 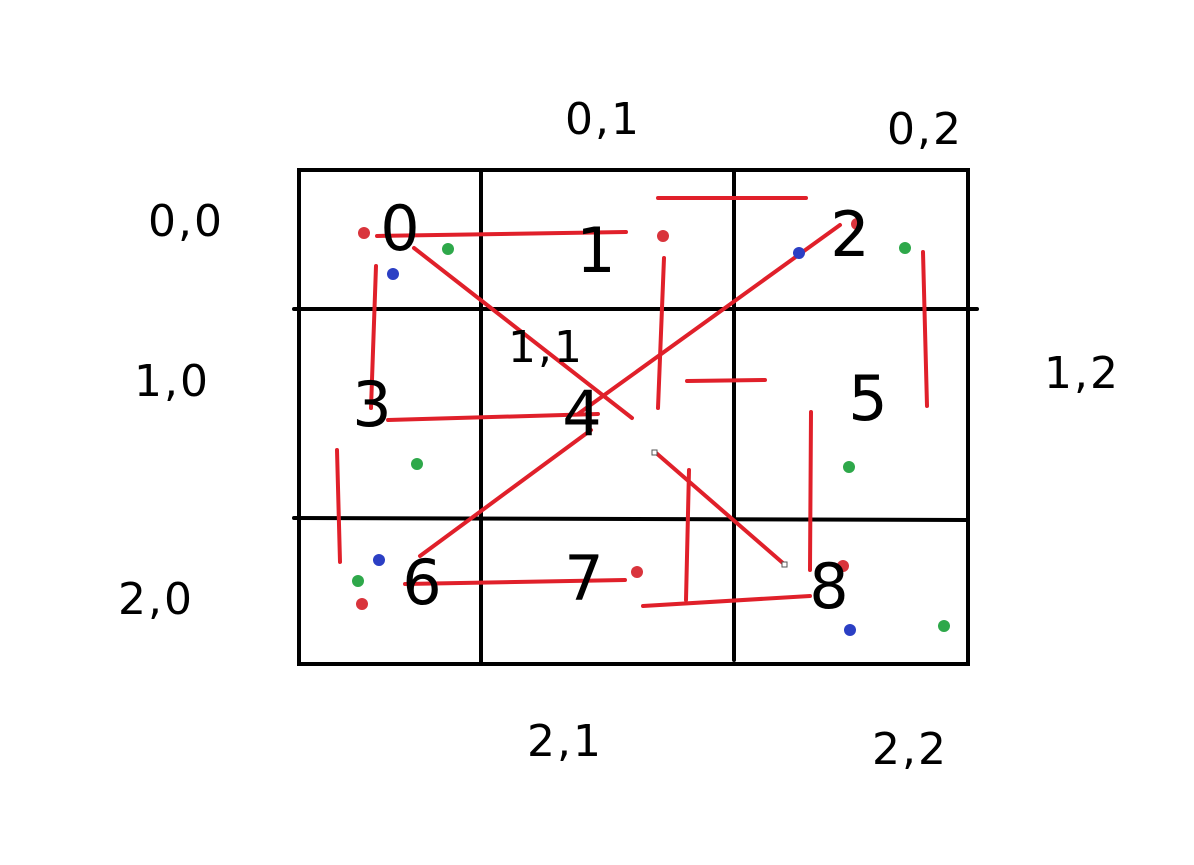 What do you see at coordinates (910, 749) in the screenshot?
I see `coord-label-2-2: 2,2` at bounding box center [910, 749].